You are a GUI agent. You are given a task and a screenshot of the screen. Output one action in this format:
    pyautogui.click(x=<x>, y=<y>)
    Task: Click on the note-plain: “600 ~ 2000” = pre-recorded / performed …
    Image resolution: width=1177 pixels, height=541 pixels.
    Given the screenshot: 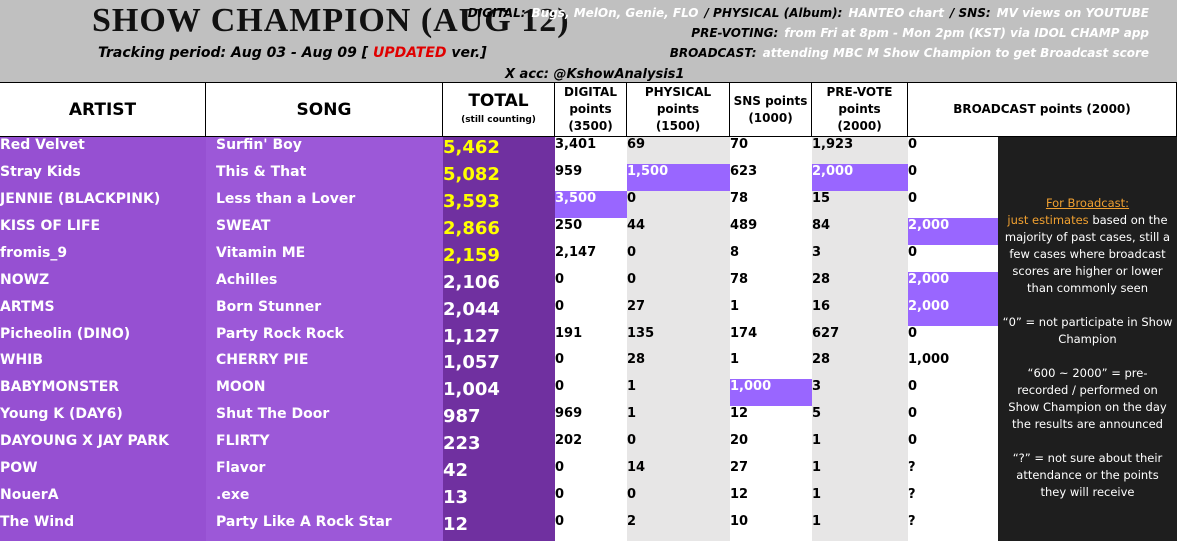 What is the action you would take?
    pyautogui.click(x=1087, y=398)
    